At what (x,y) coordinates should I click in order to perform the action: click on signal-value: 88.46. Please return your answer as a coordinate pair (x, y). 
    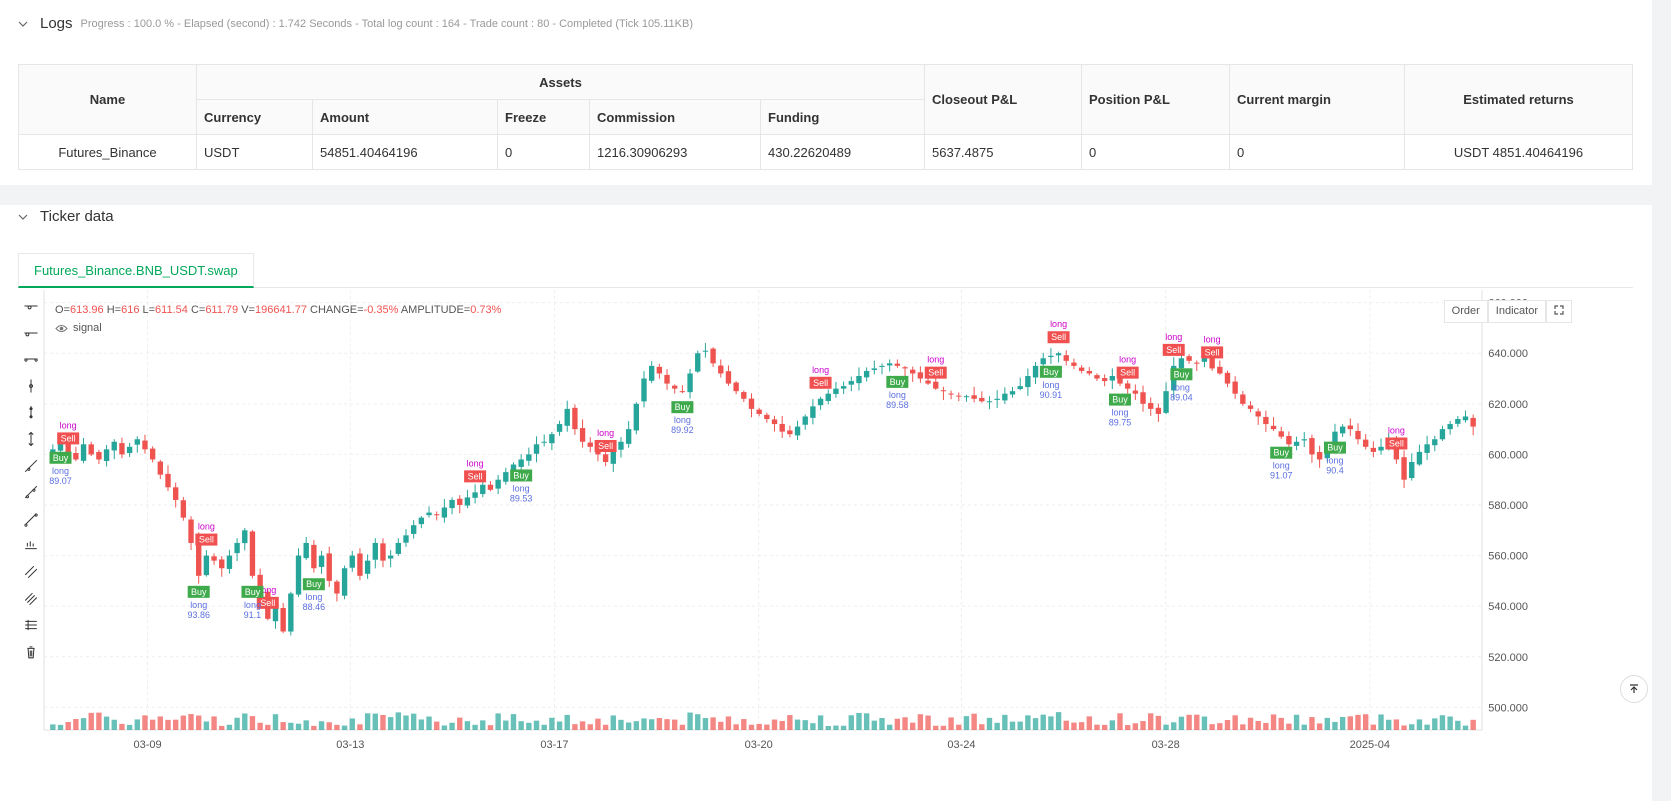
    Looking at the image, I should click on (314, 607).